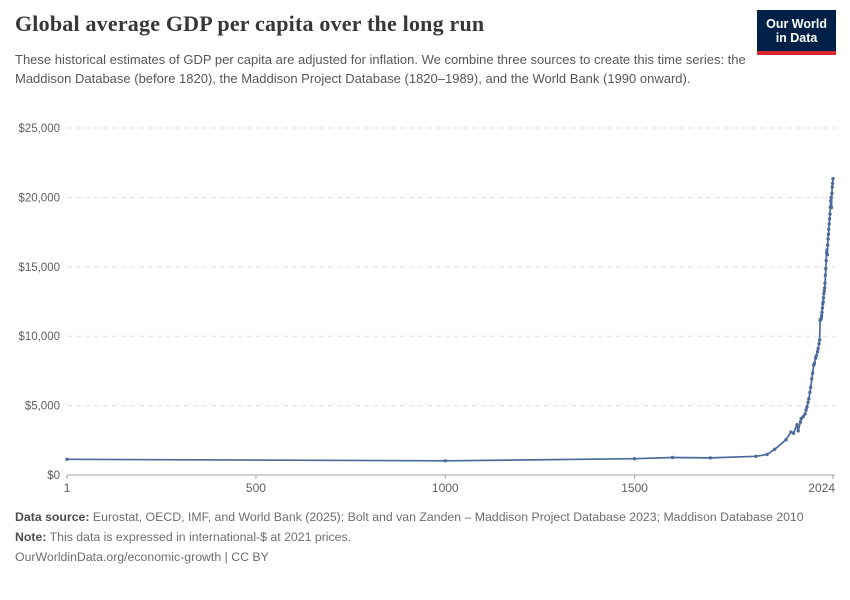 Image resolution: width=850 pixels, height=600 pixels. Describe the element at coordinates (39, 129) in the screenshot. I see `svg-text: $25,000` at that location.